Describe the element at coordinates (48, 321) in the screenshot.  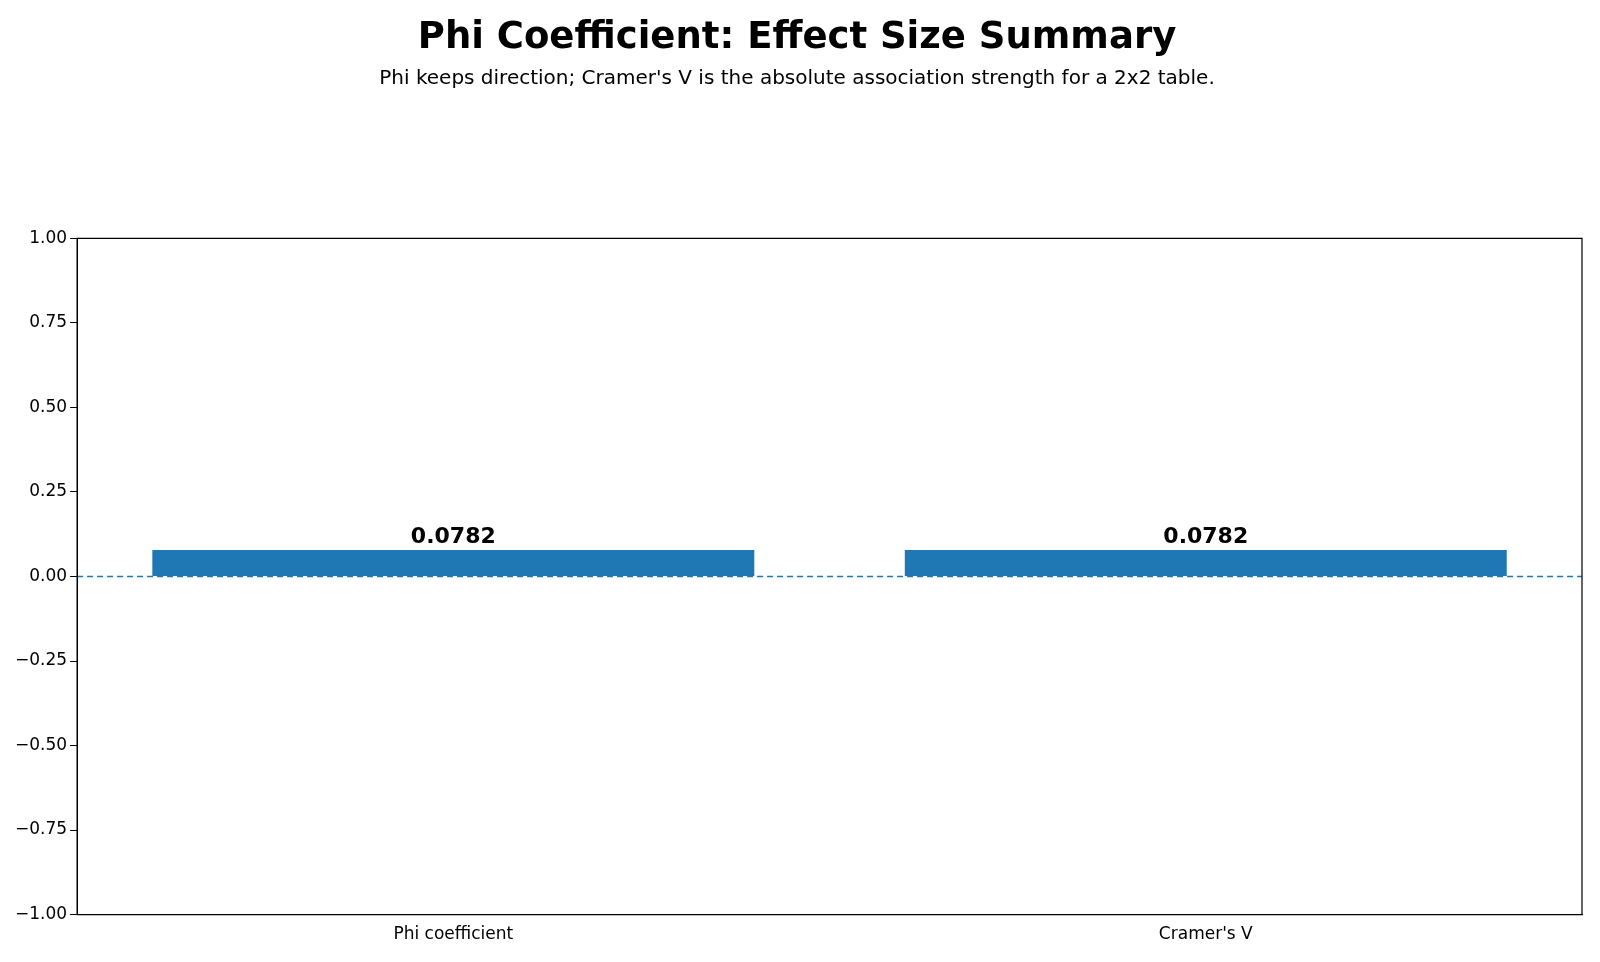
I see `y-tick-label: 0.75` at that location.